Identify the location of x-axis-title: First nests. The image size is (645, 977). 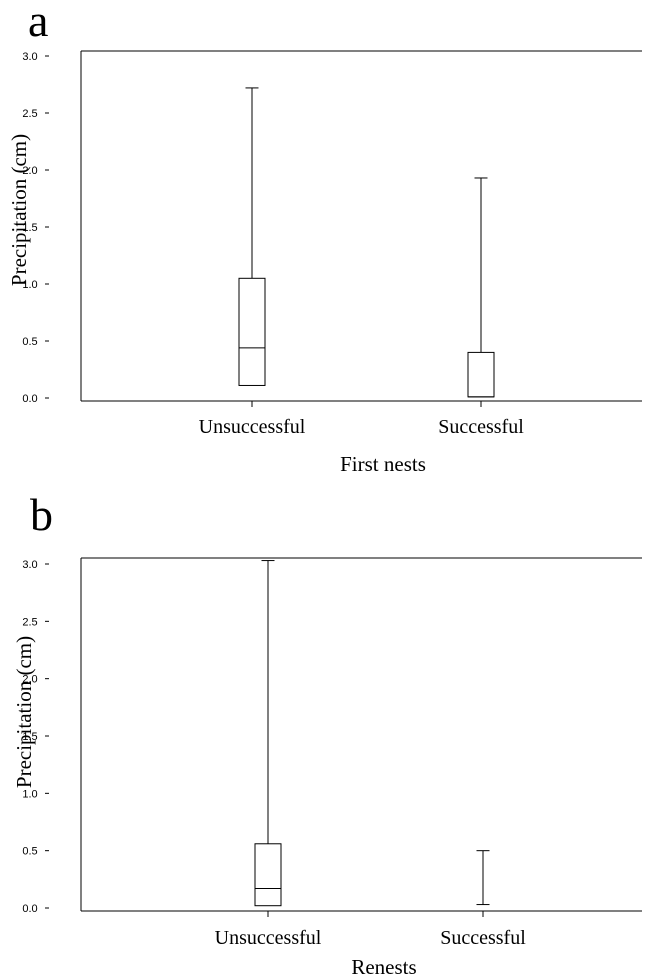
(383, 464).